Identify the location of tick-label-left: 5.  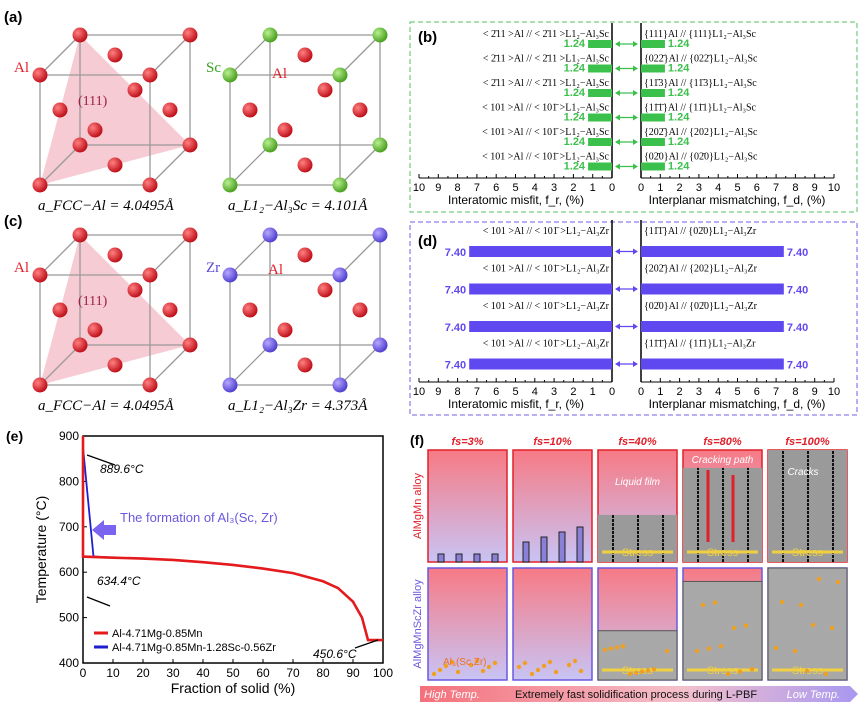
(515, 392).